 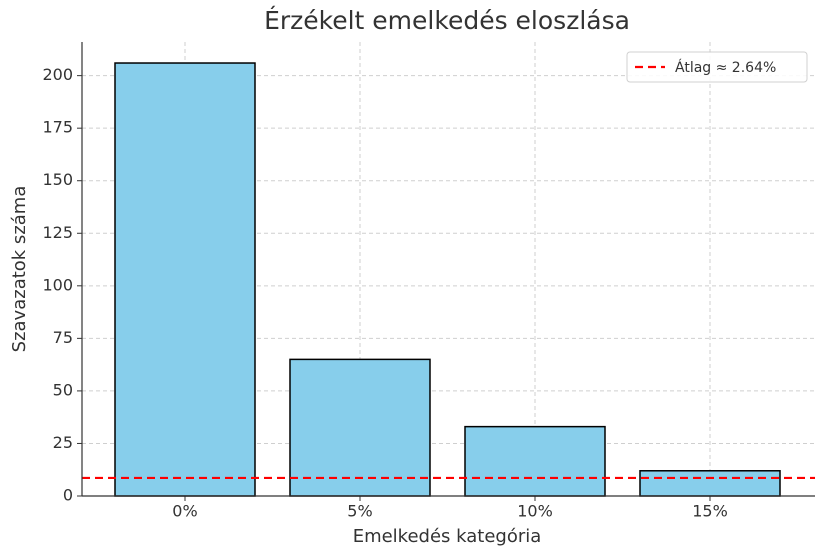 What do you see at coordinates (535, 511) in the screenshot?
I see `x-tick-label: 10%` at bounding box center [535, 511].